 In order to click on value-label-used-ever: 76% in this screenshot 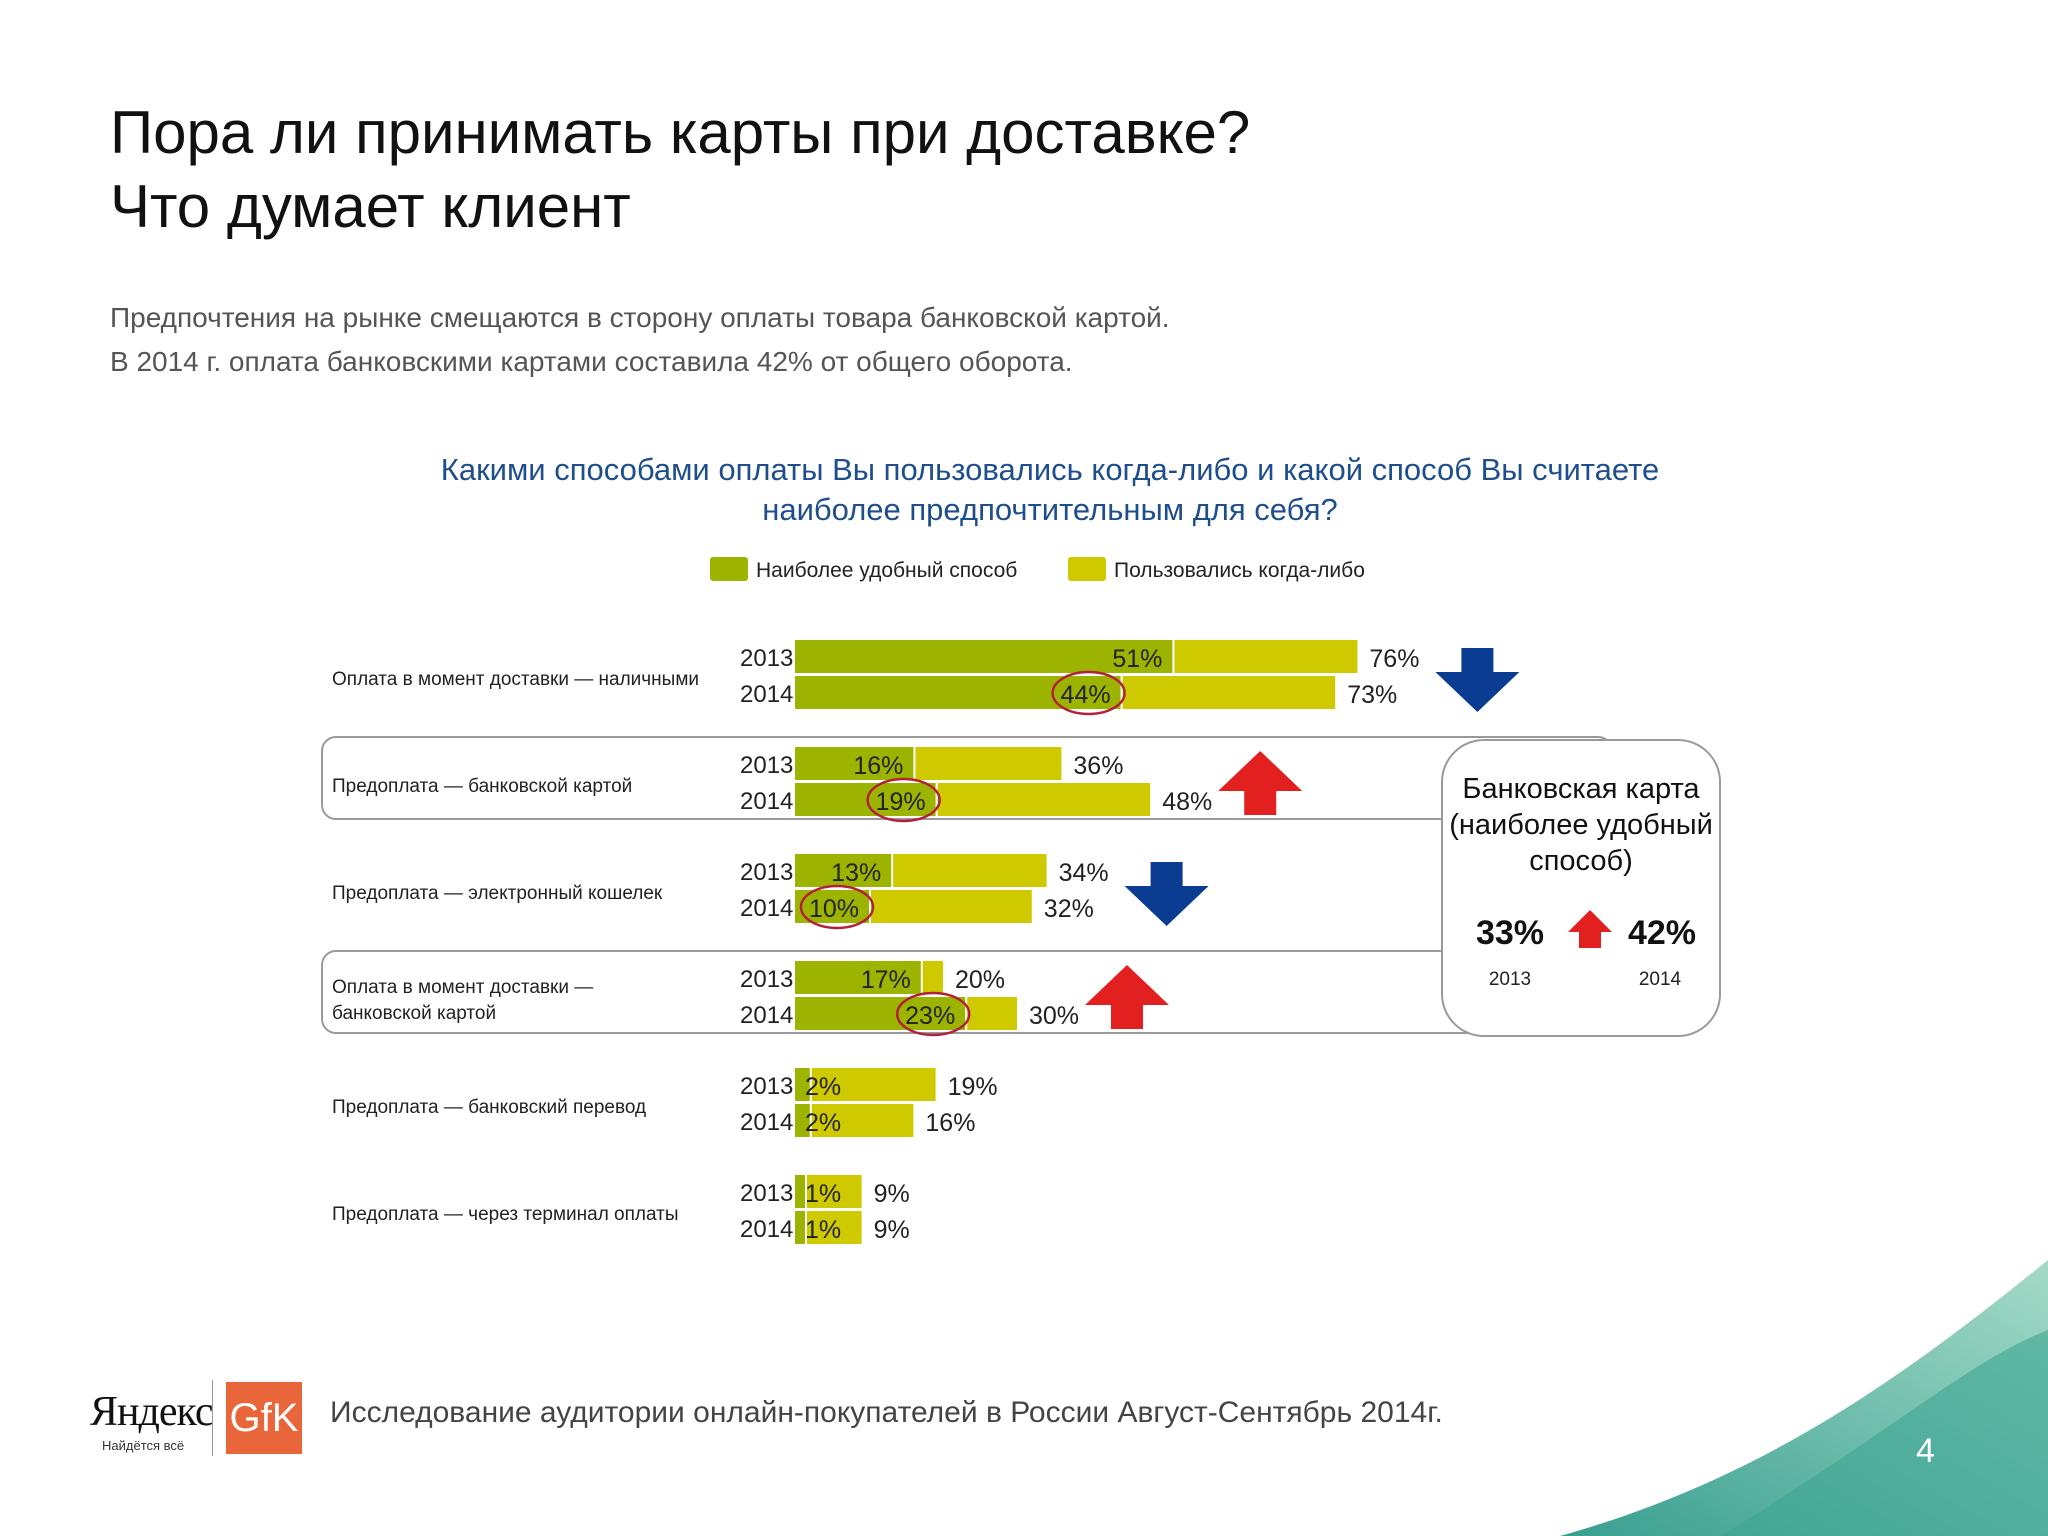, I will do `click(1394, 659)`.